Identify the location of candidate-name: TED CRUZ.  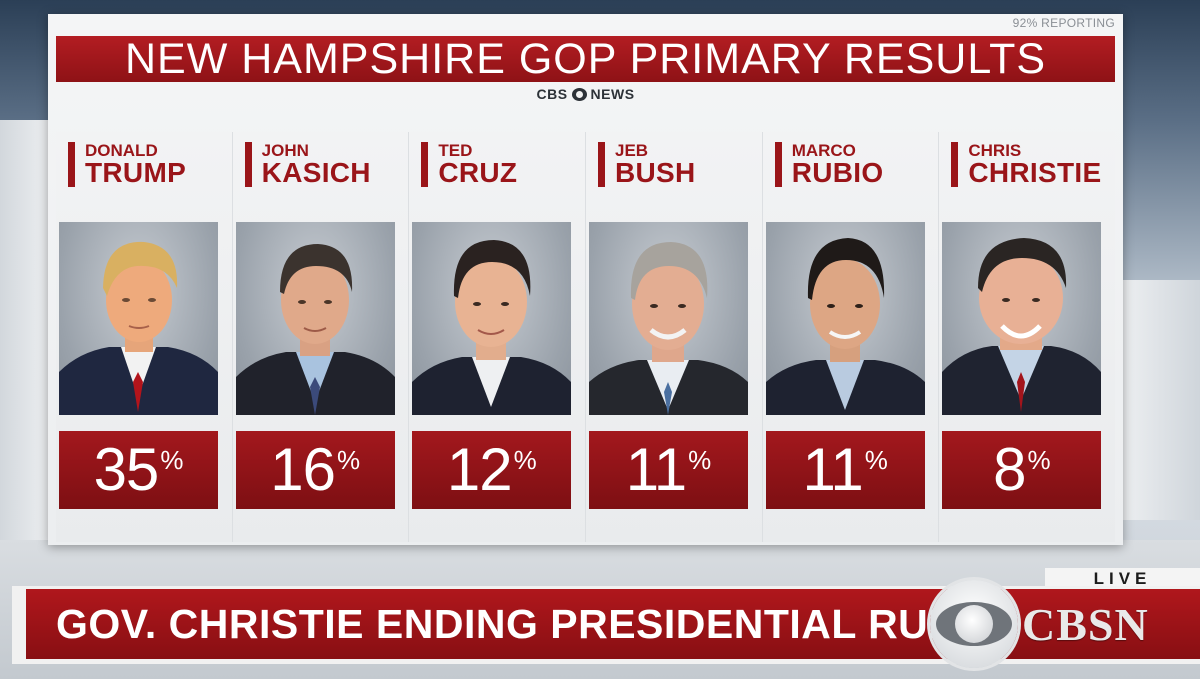
(469, 164).